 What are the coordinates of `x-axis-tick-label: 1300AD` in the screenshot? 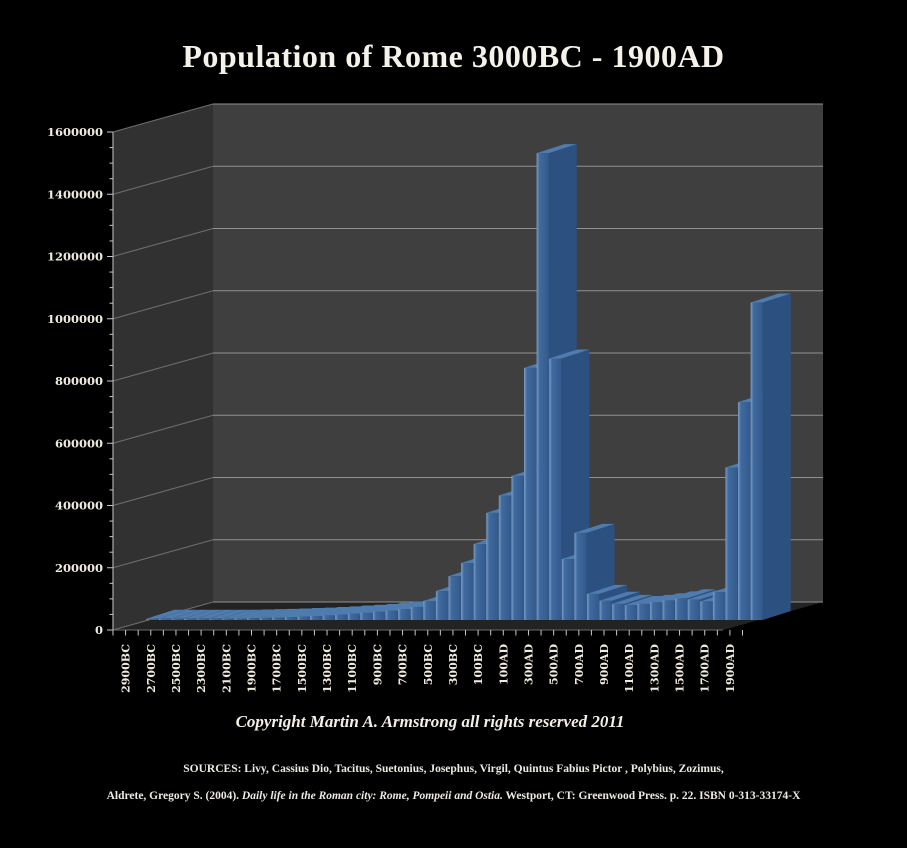 It's located at (654, 668).